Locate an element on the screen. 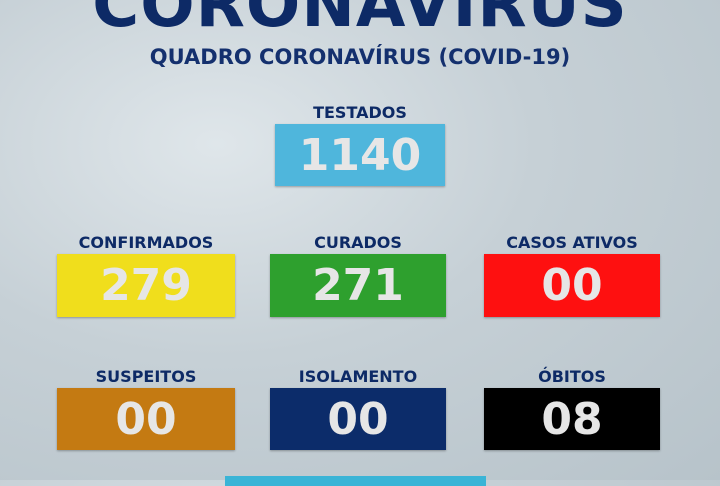  bottom-bar is located at coordinates (355, 481).